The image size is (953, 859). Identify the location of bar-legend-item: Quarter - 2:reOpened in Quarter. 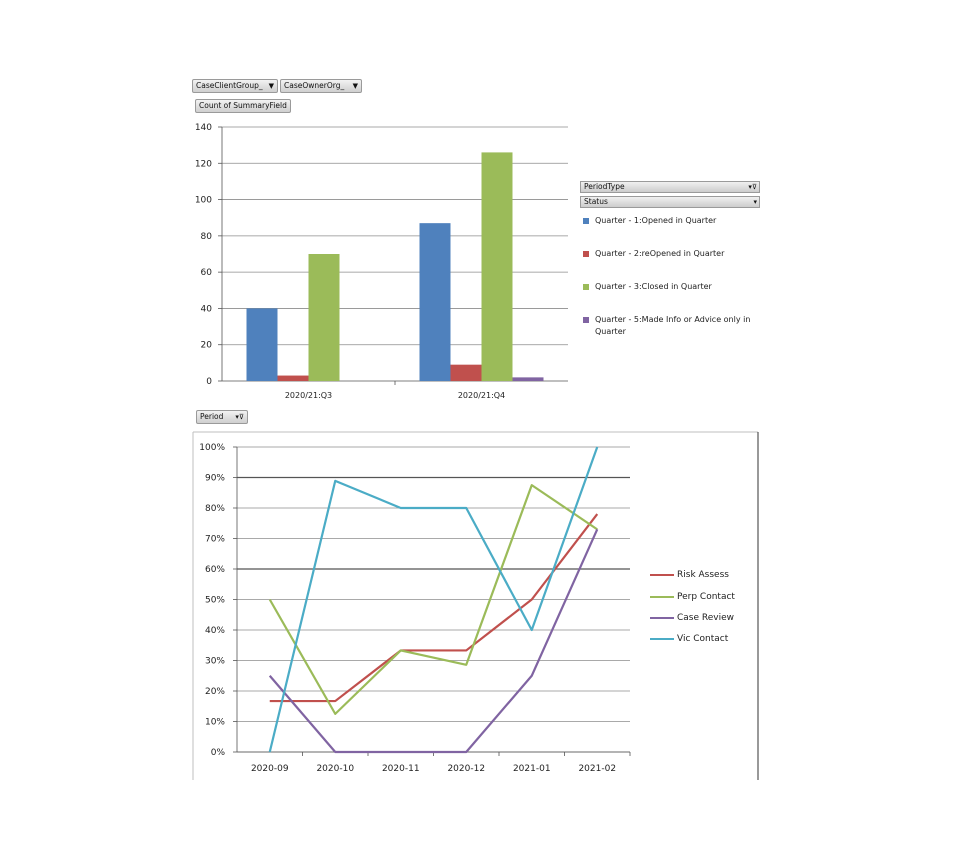
(674, 254).